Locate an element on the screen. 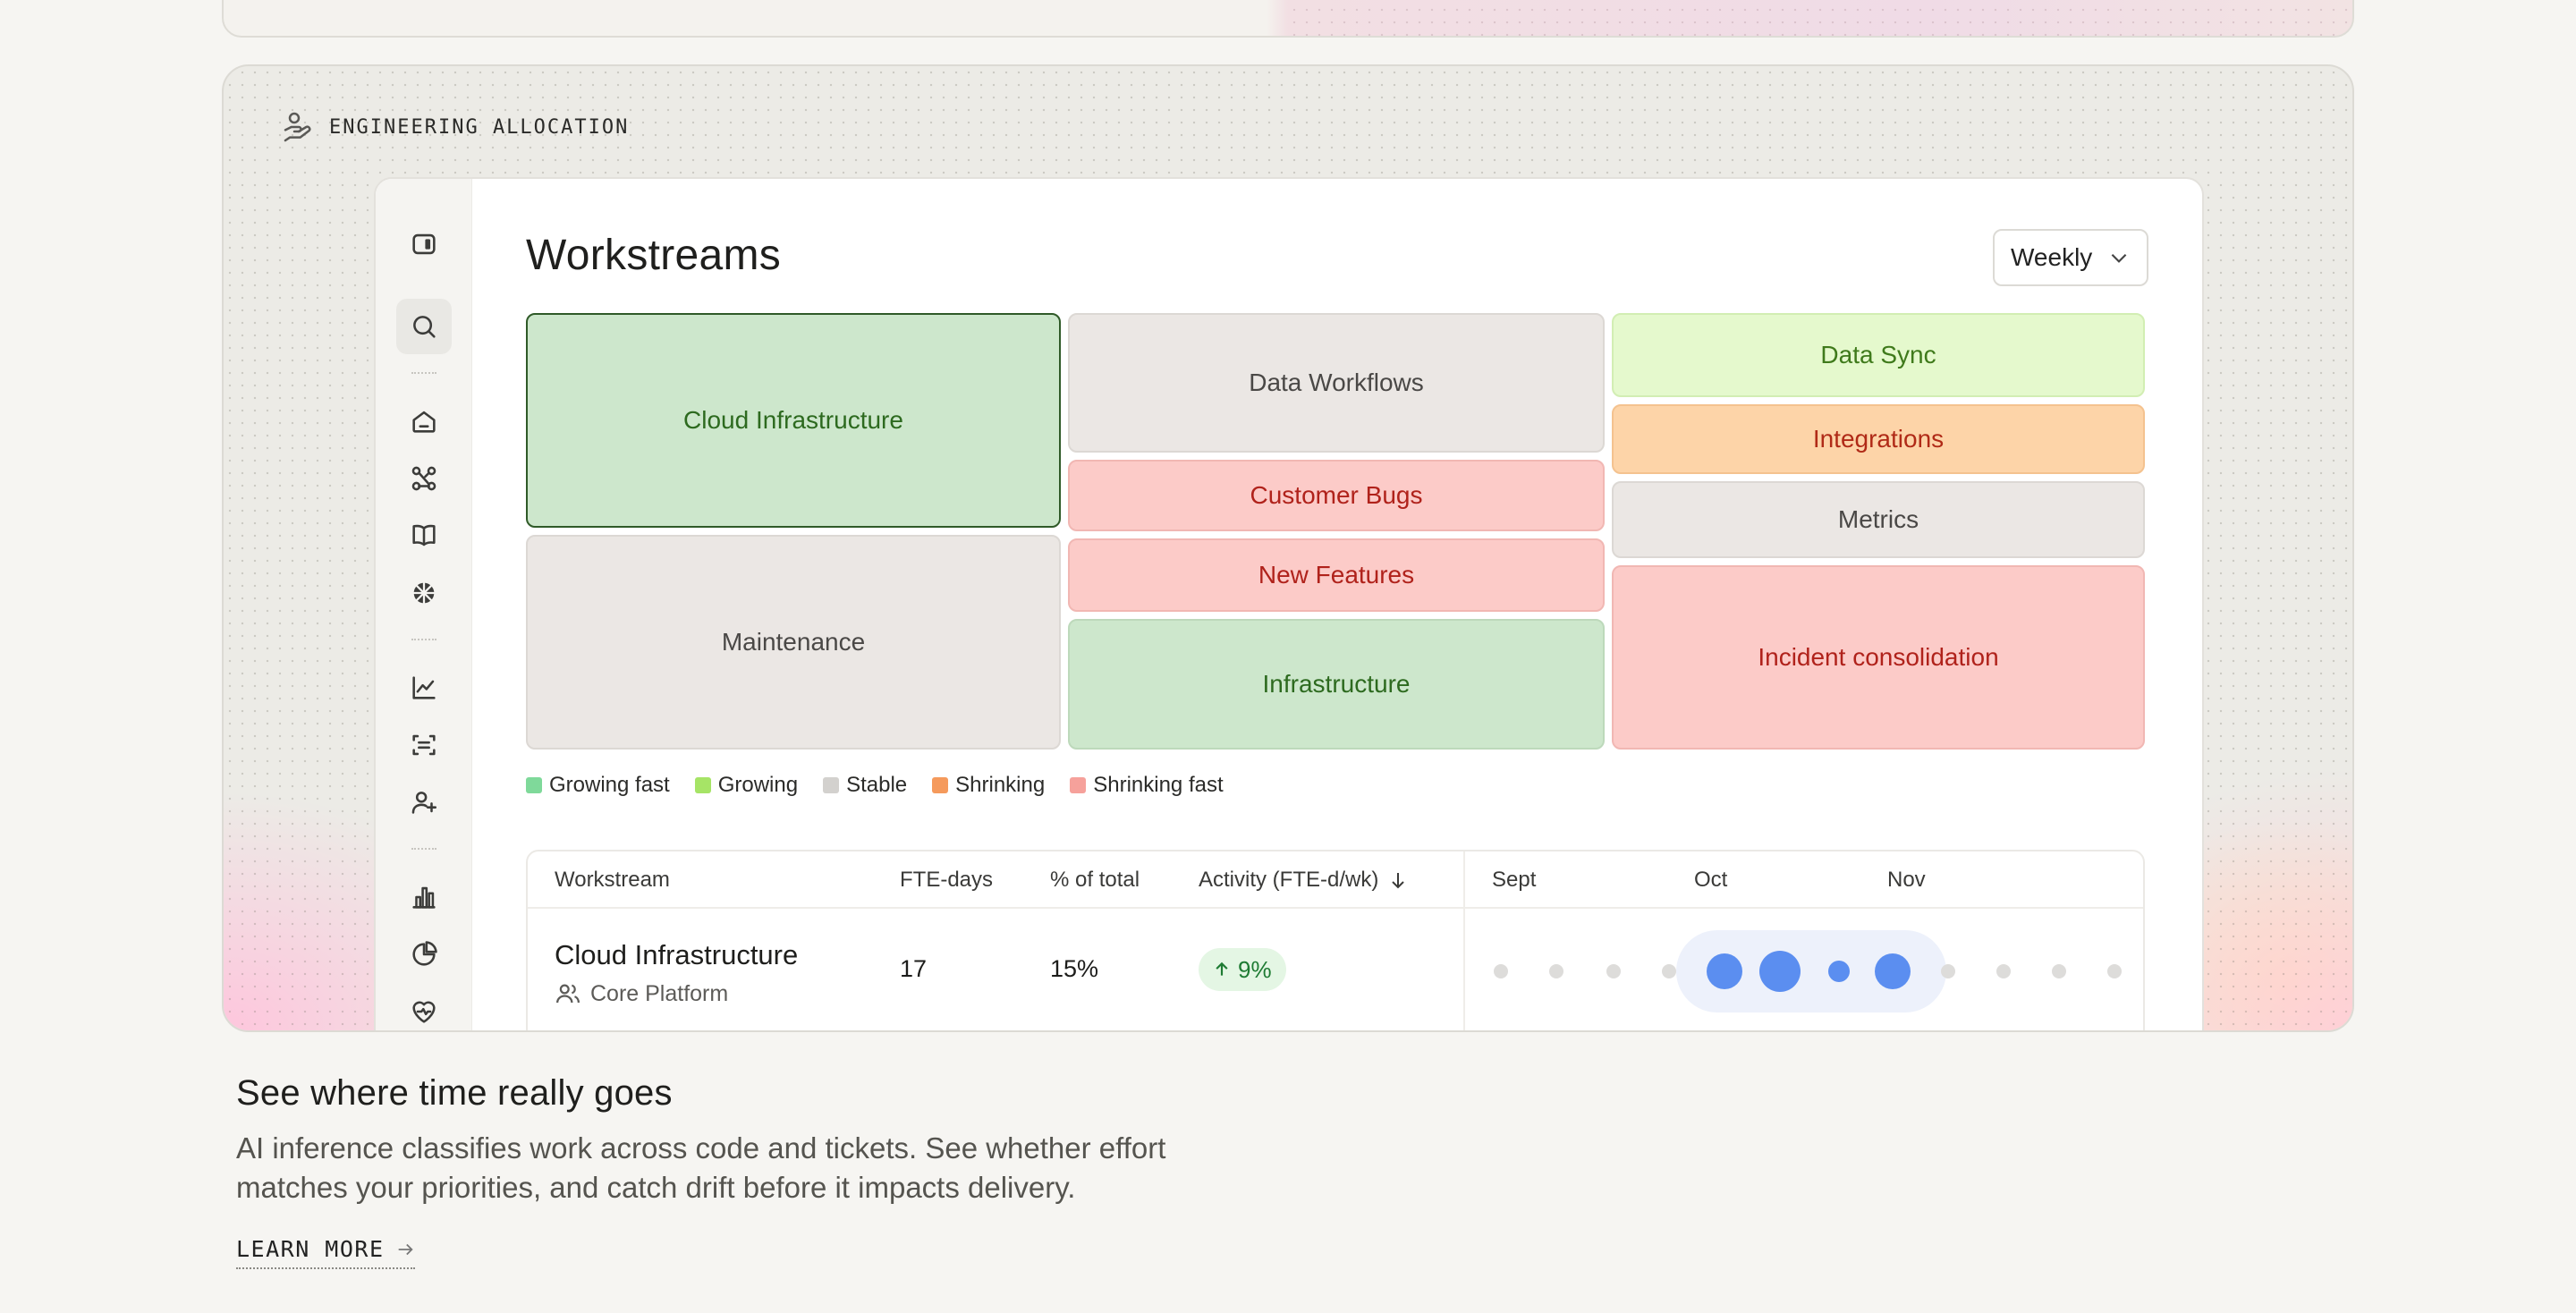 This screenshot has width=2576, height=1313. treemap-tile-metrics: Metrics is located at coordinates (1878, 519).